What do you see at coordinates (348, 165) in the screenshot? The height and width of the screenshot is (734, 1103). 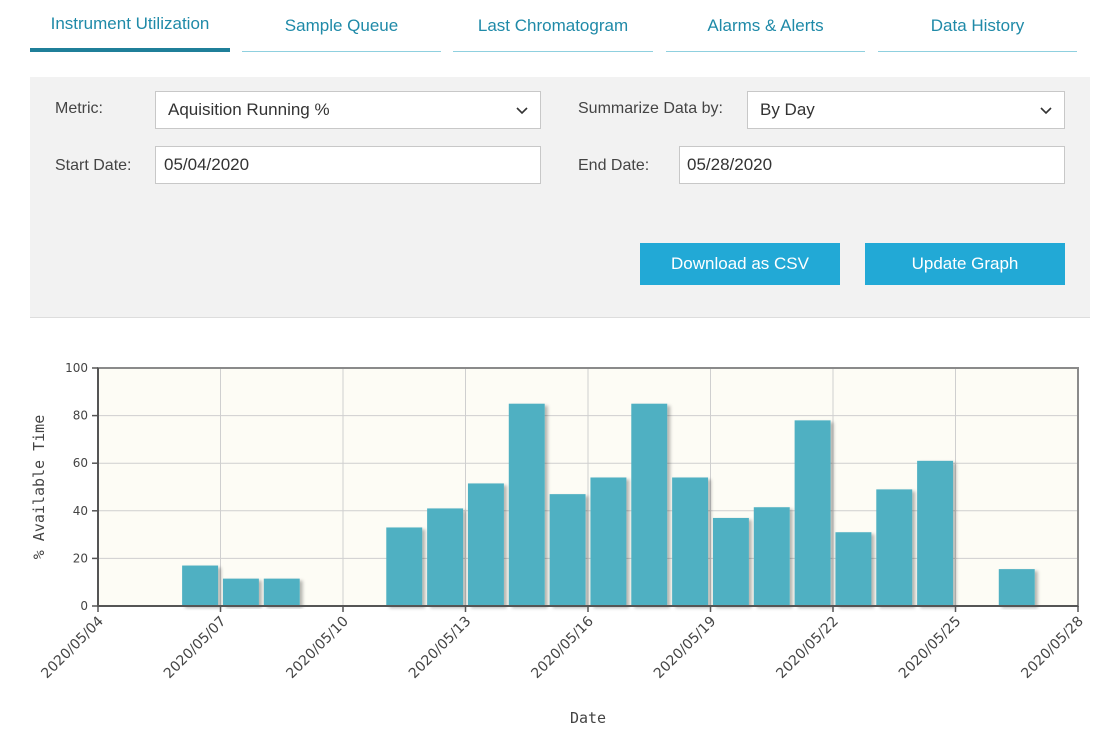 I see `start-date-input: 05/04/2020` at bounding box center [348, 165].